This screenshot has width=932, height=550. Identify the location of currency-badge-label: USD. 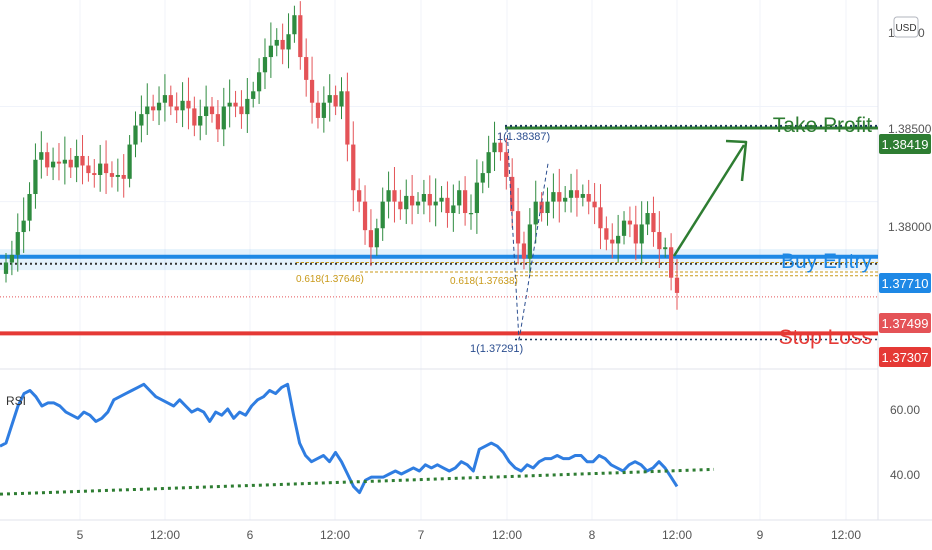
(905, 28).